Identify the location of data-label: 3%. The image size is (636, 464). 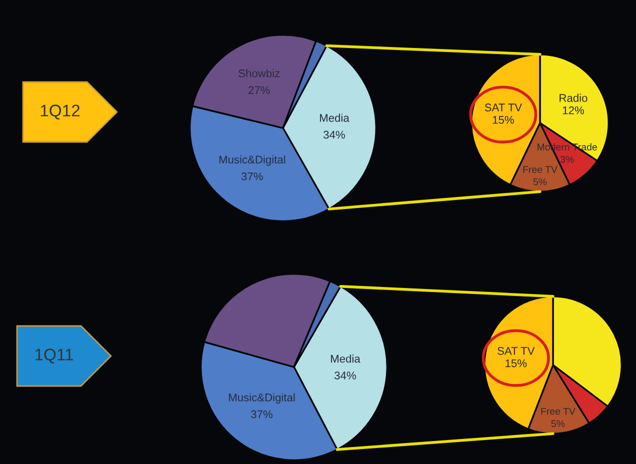
(567, 159).